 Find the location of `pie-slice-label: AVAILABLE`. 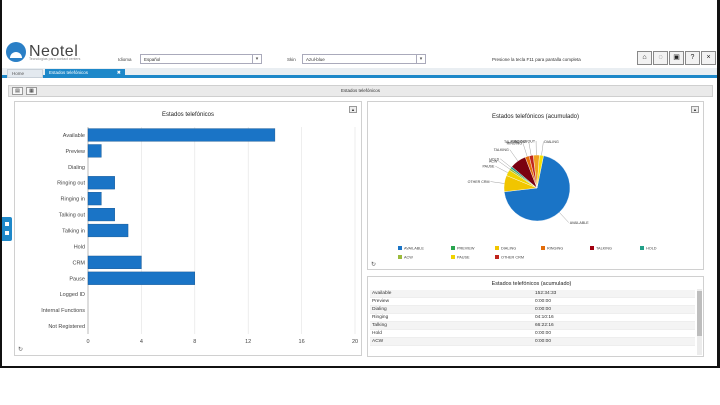

pie-slice-label: AVAILABLE is located at coordinates (579, 223).